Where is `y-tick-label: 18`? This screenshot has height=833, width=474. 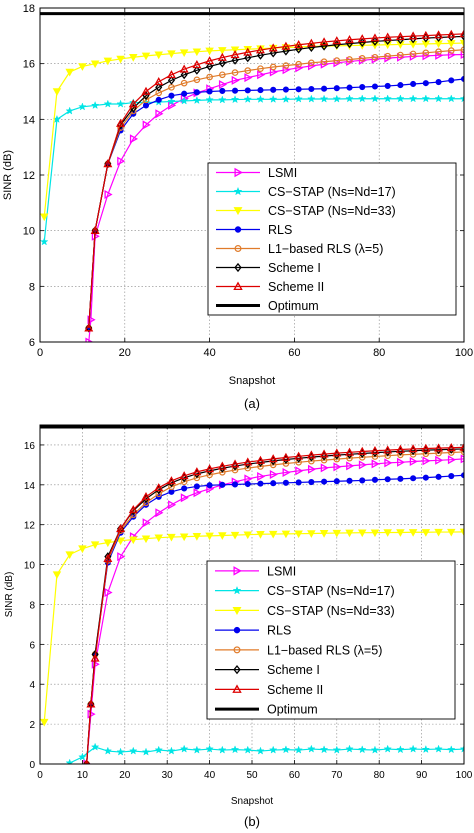
y-tick-label: 18 is located at coordinates (29, 9).